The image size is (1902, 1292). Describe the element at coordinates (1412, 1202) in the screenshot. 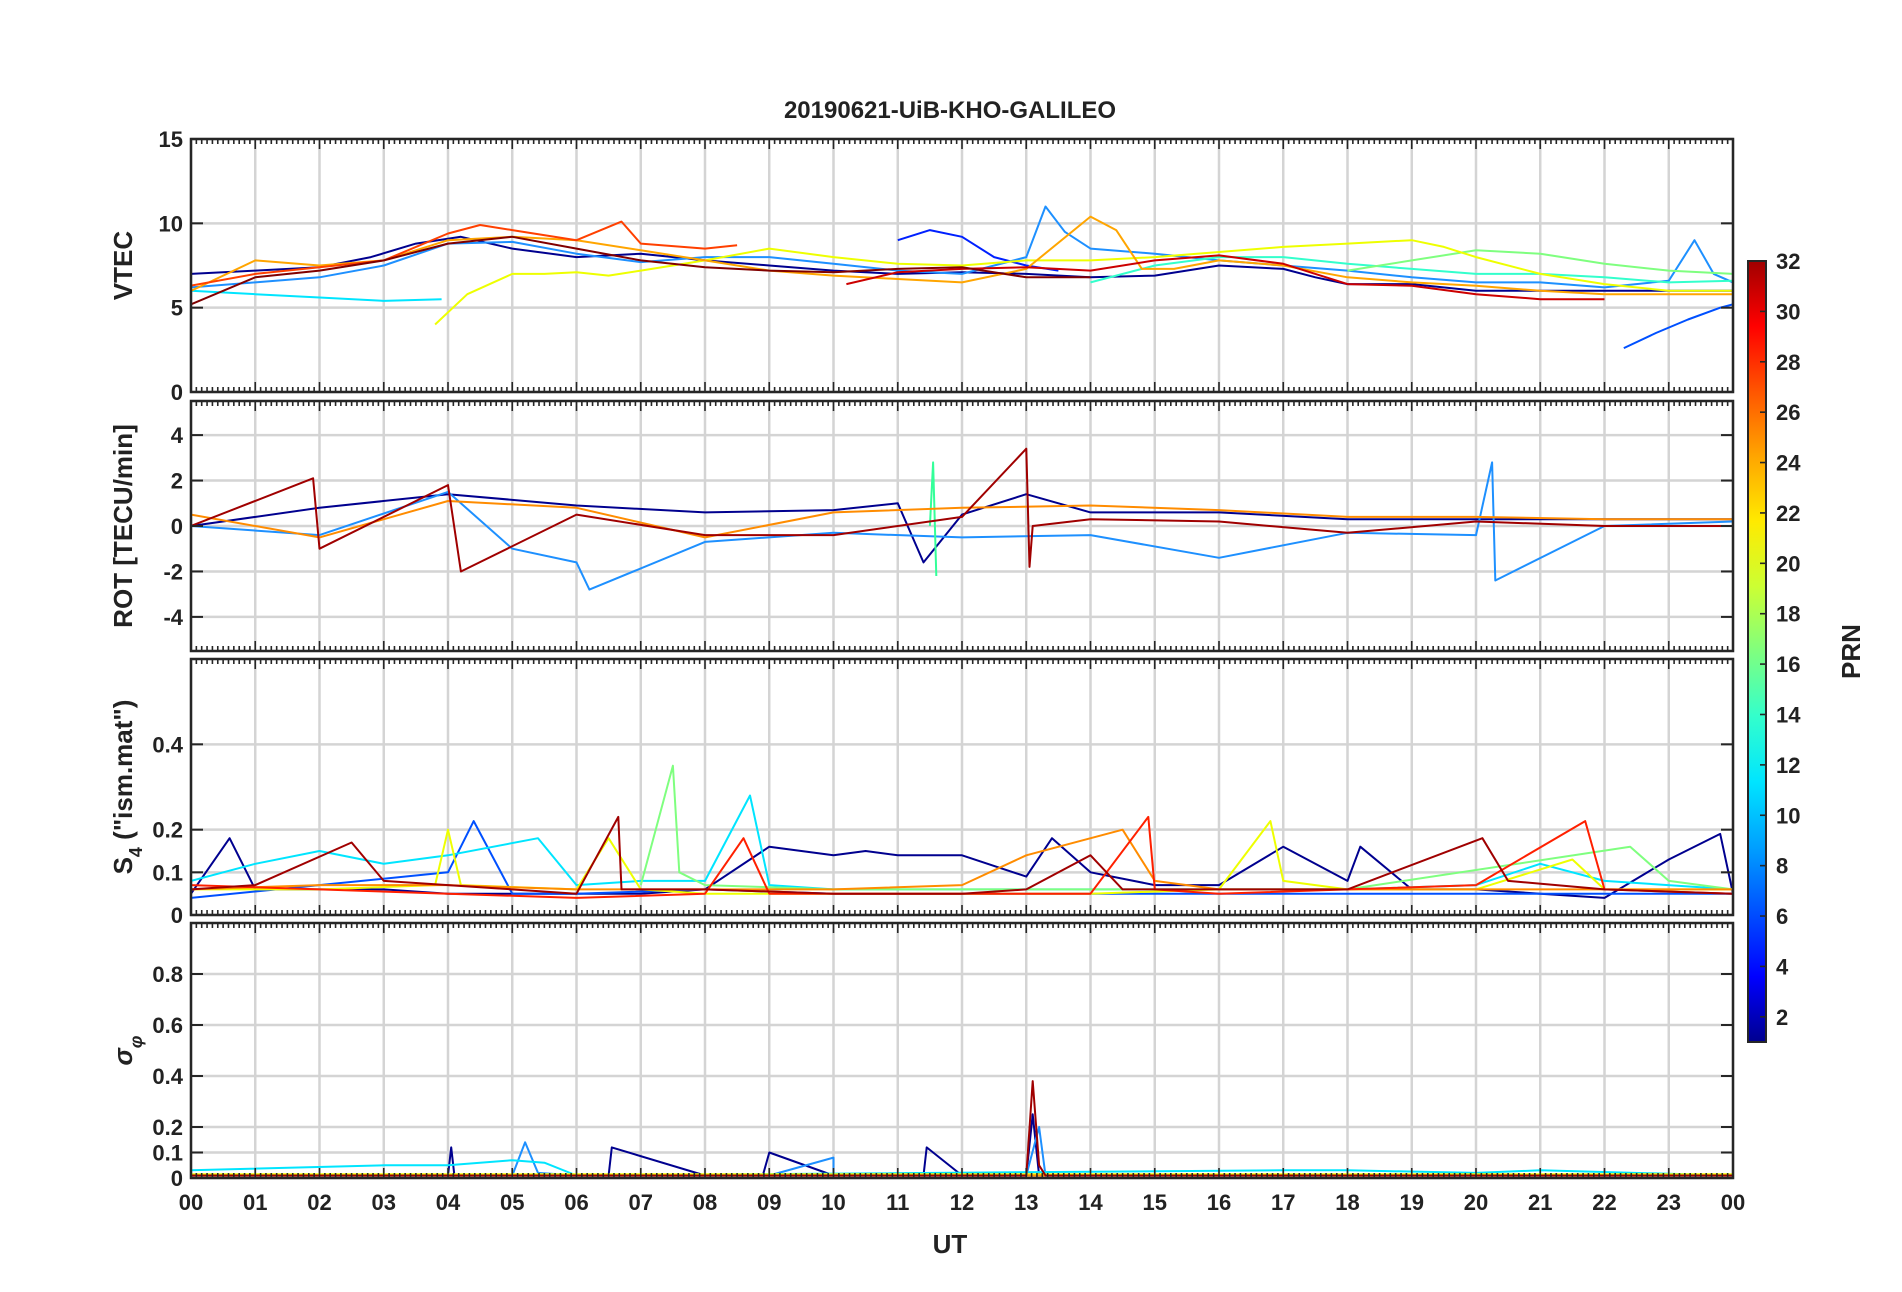

I see `x-tick-label: 19` at that location.